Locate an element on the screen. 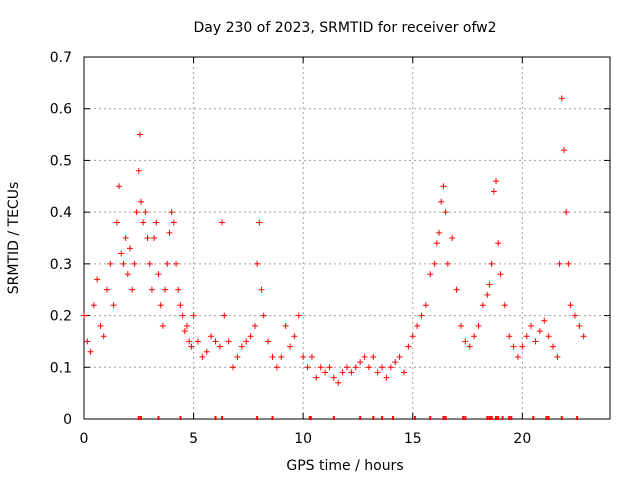  y-tick-label: 0.5 is located at coordinates (61, 161).